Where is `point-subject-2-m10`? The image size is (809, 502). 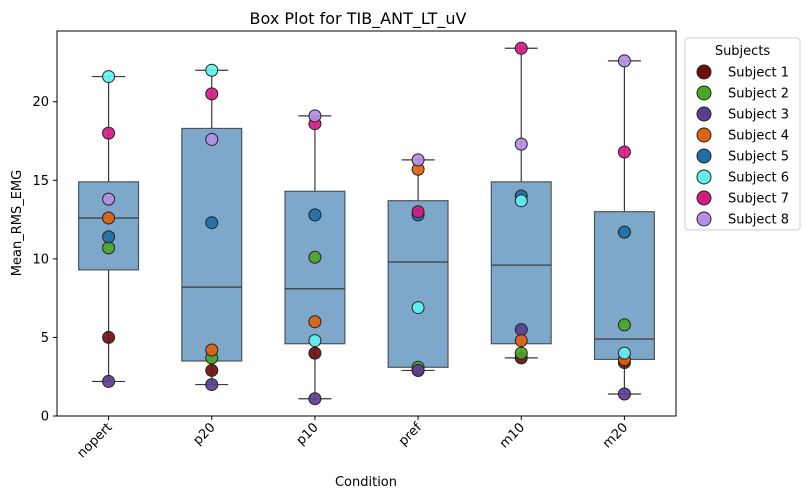
point-subject-2-m10 is located at coordinates (521, 353).